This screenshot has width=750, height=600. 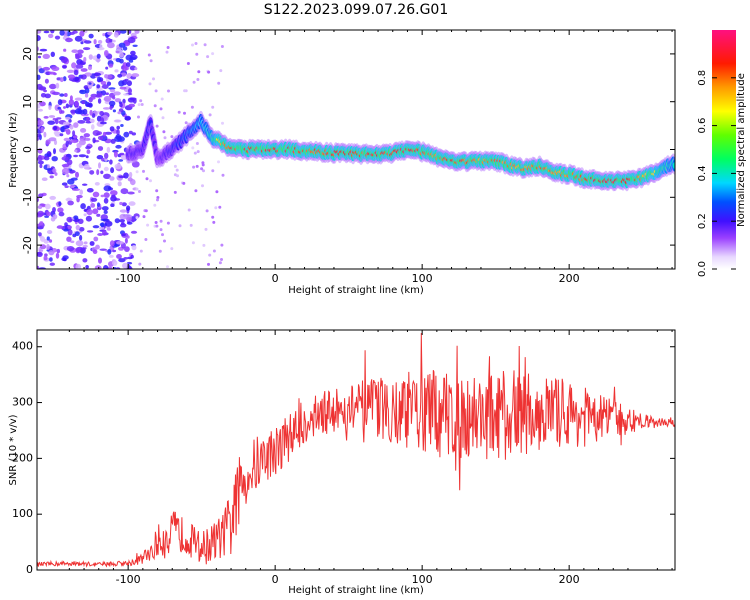 What do you see at coordinates (741, 150) in the screenshot?
I see `colorbar-label: Normalized spectral amplitude` at bounding box center [741, 150].